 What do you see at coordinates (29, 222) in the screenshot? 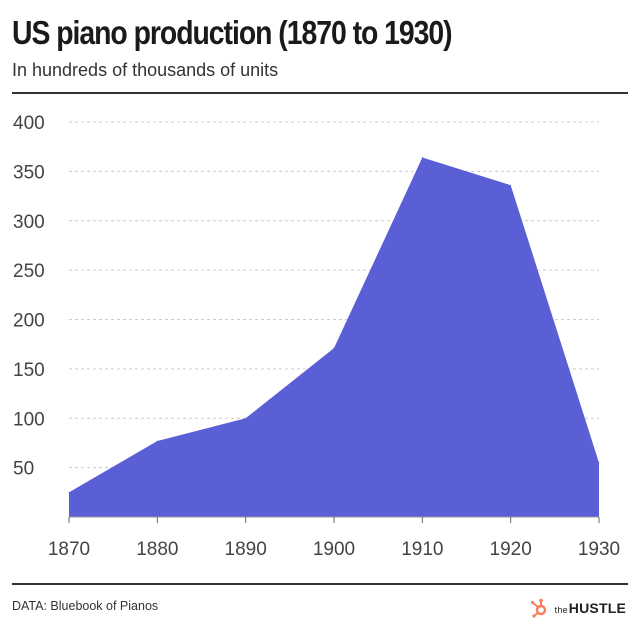
I see `y-tick-label: 300` at bounding box center [29, 222].